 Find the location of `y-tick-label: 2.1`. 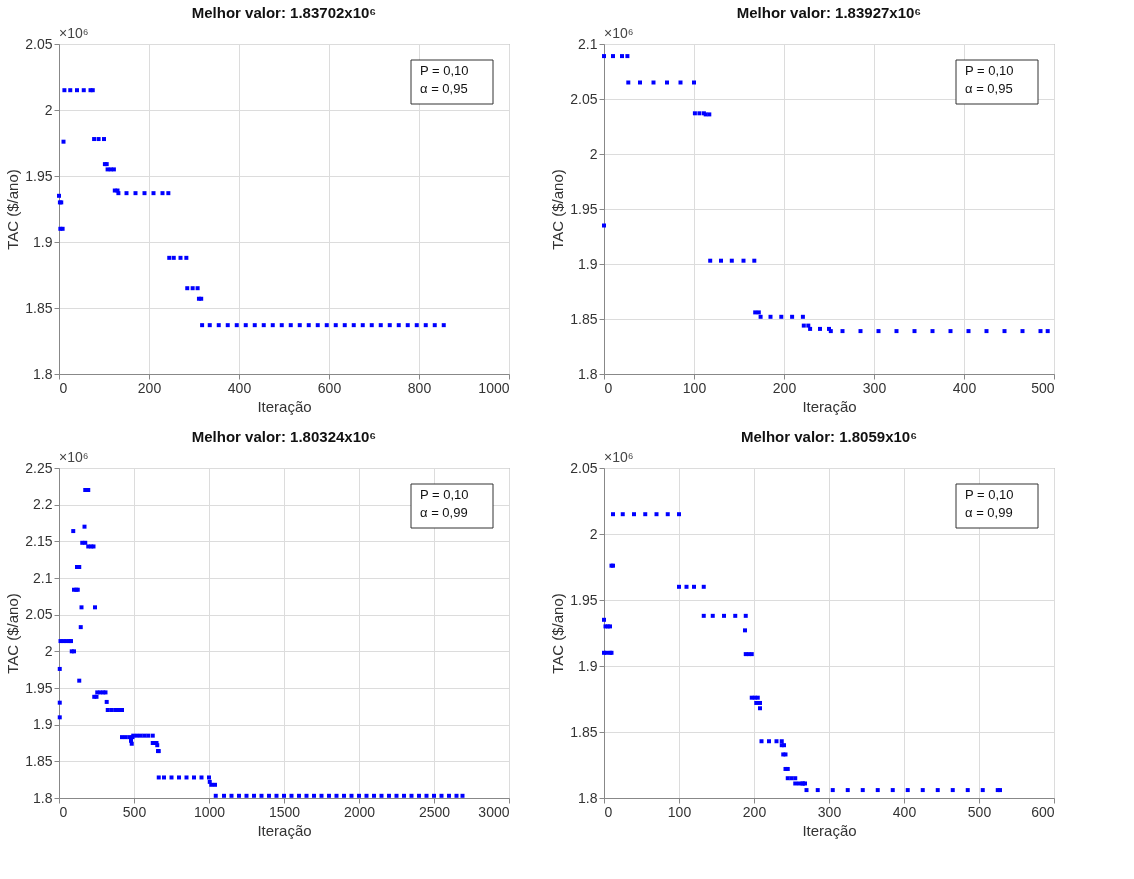

y-tick-label: 2.1 is located at coordinates (588, 43).